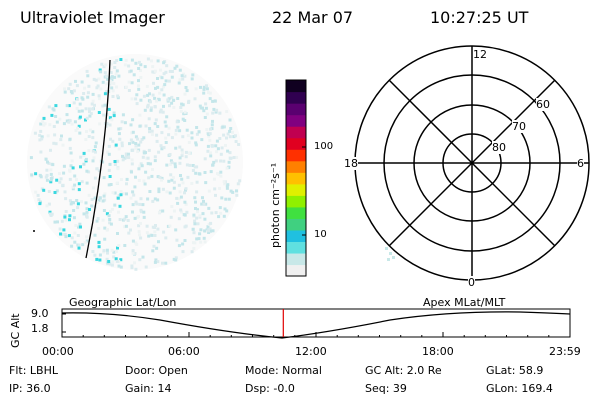  Describe the element at coordinates (283, 370) in the screenshot. I see `status-mode: Mode: Normal` at that location.